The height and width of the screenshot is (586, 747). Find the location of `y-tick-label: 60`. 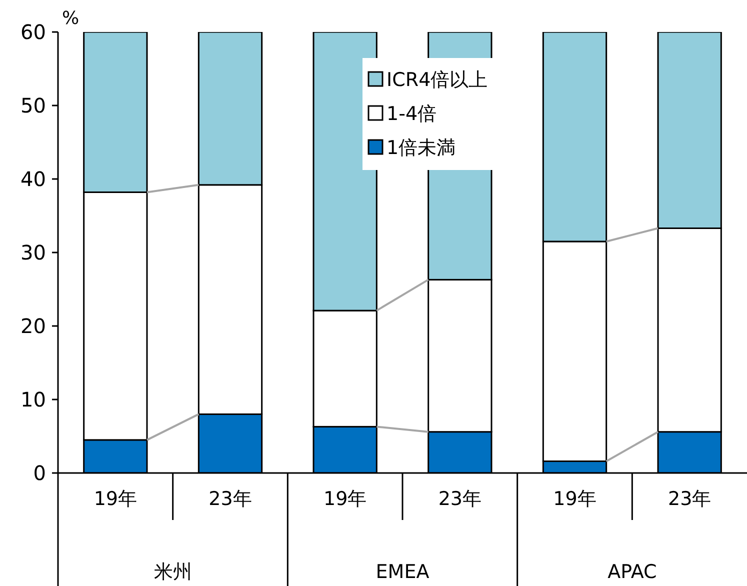

y-tick-label: 60 is located at coordinates (33, 32).